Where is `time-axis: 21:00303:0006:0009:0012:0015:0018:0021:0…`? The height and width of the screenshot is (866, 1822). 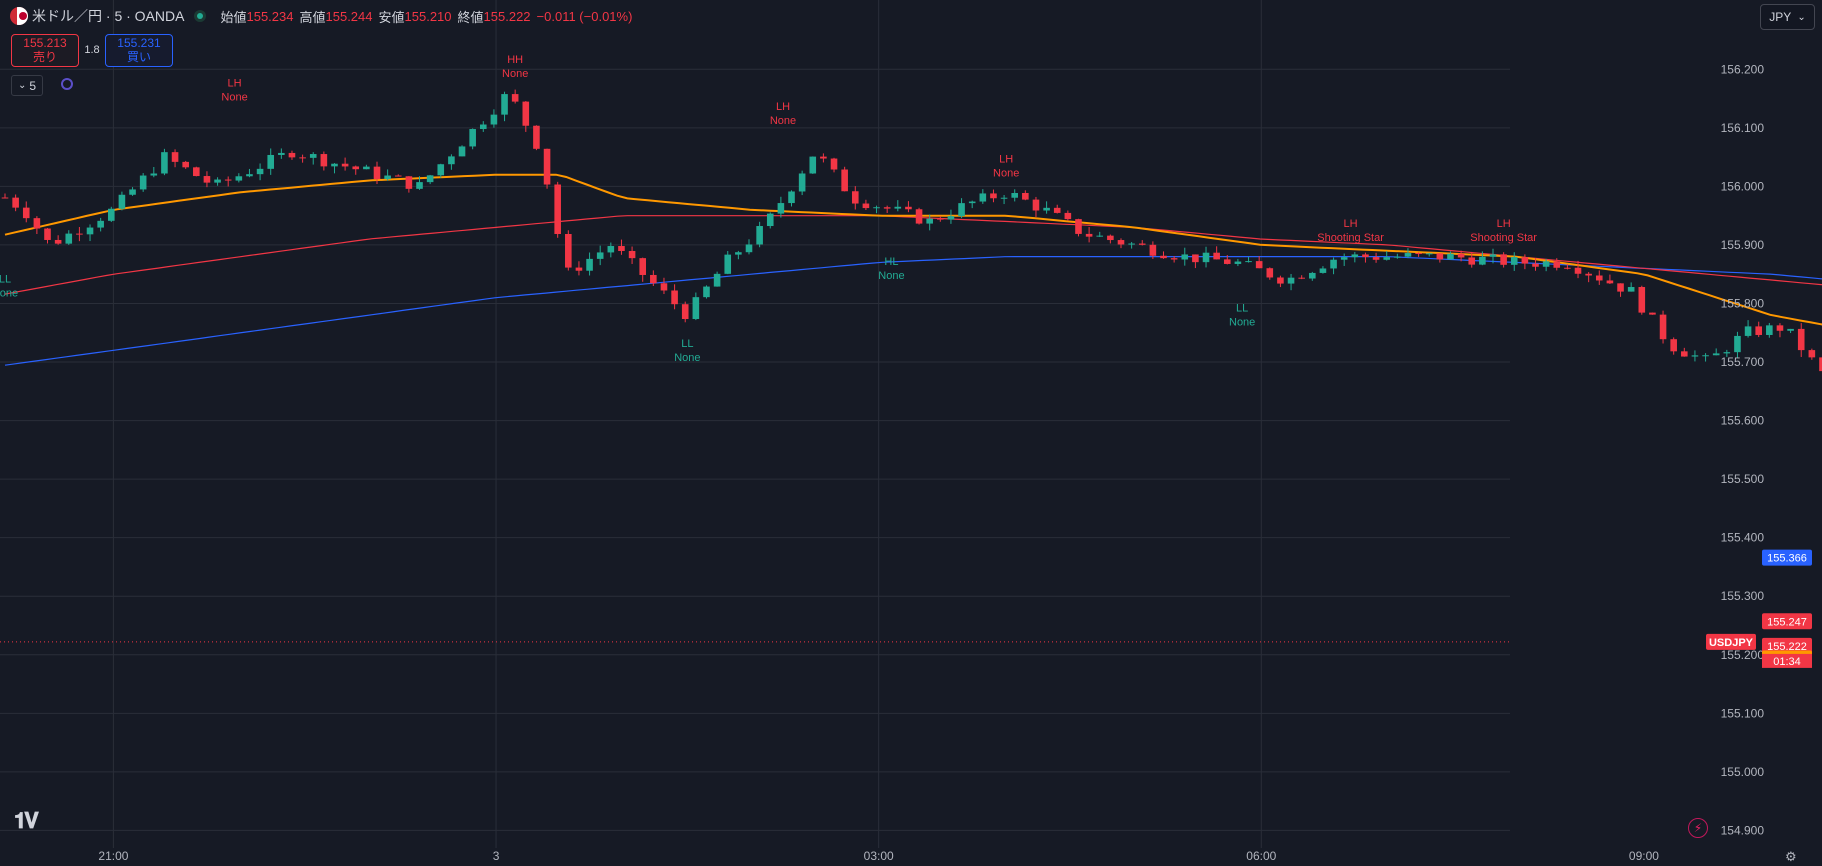
time-axis: 21:00303:0006:0009:0012:0015:0018:0021:0… is located at coordinates (960, 856).